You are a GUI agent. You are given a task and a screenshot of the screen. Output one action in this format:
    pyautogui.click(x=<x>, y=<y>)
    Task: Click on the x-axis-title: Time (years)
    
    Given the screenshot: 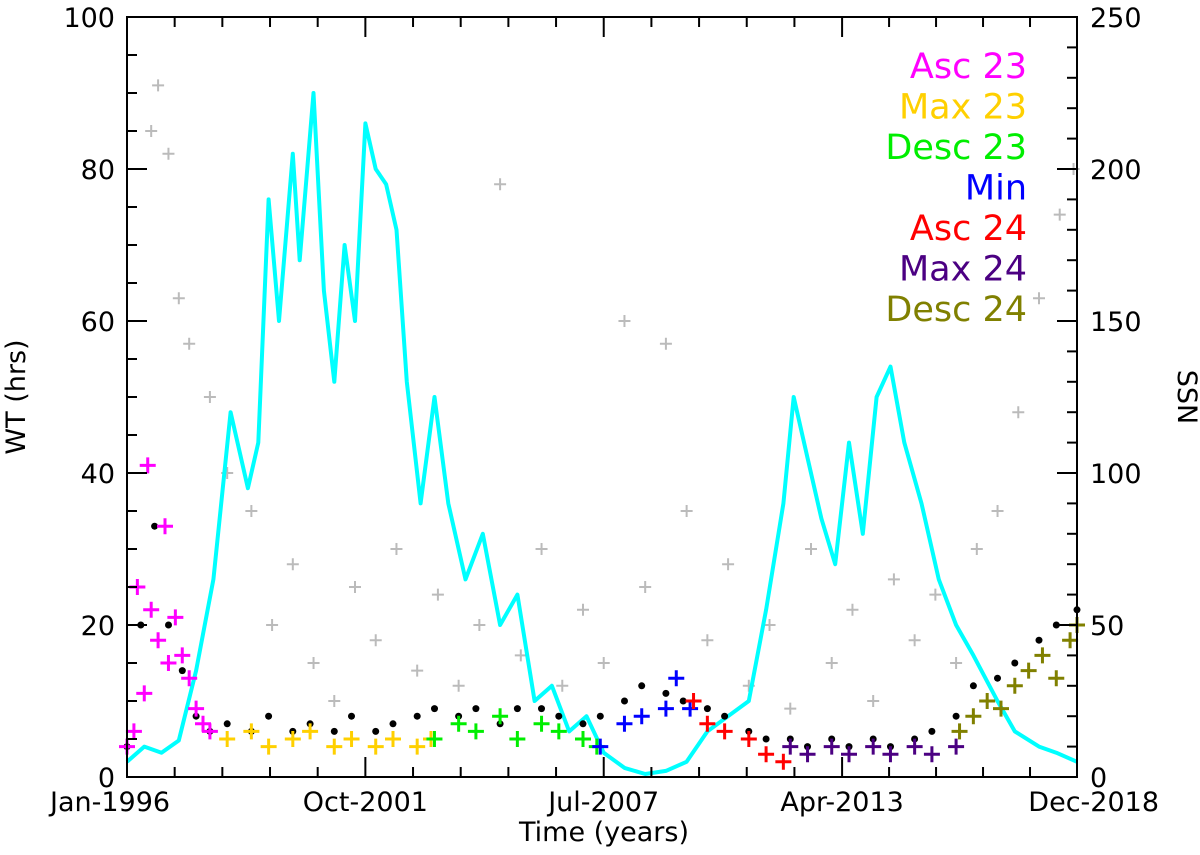 What is the action you would take?
    pyautogui.click(x=603, y=832)
    